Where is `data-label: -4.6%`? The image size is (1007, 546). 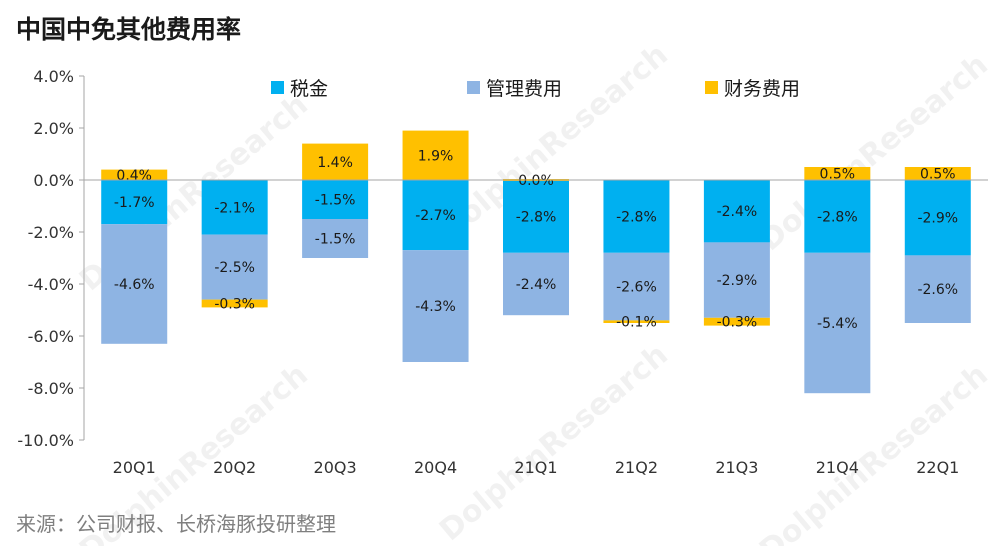
data-label: -4.6% is located at coordinates (134, 285).